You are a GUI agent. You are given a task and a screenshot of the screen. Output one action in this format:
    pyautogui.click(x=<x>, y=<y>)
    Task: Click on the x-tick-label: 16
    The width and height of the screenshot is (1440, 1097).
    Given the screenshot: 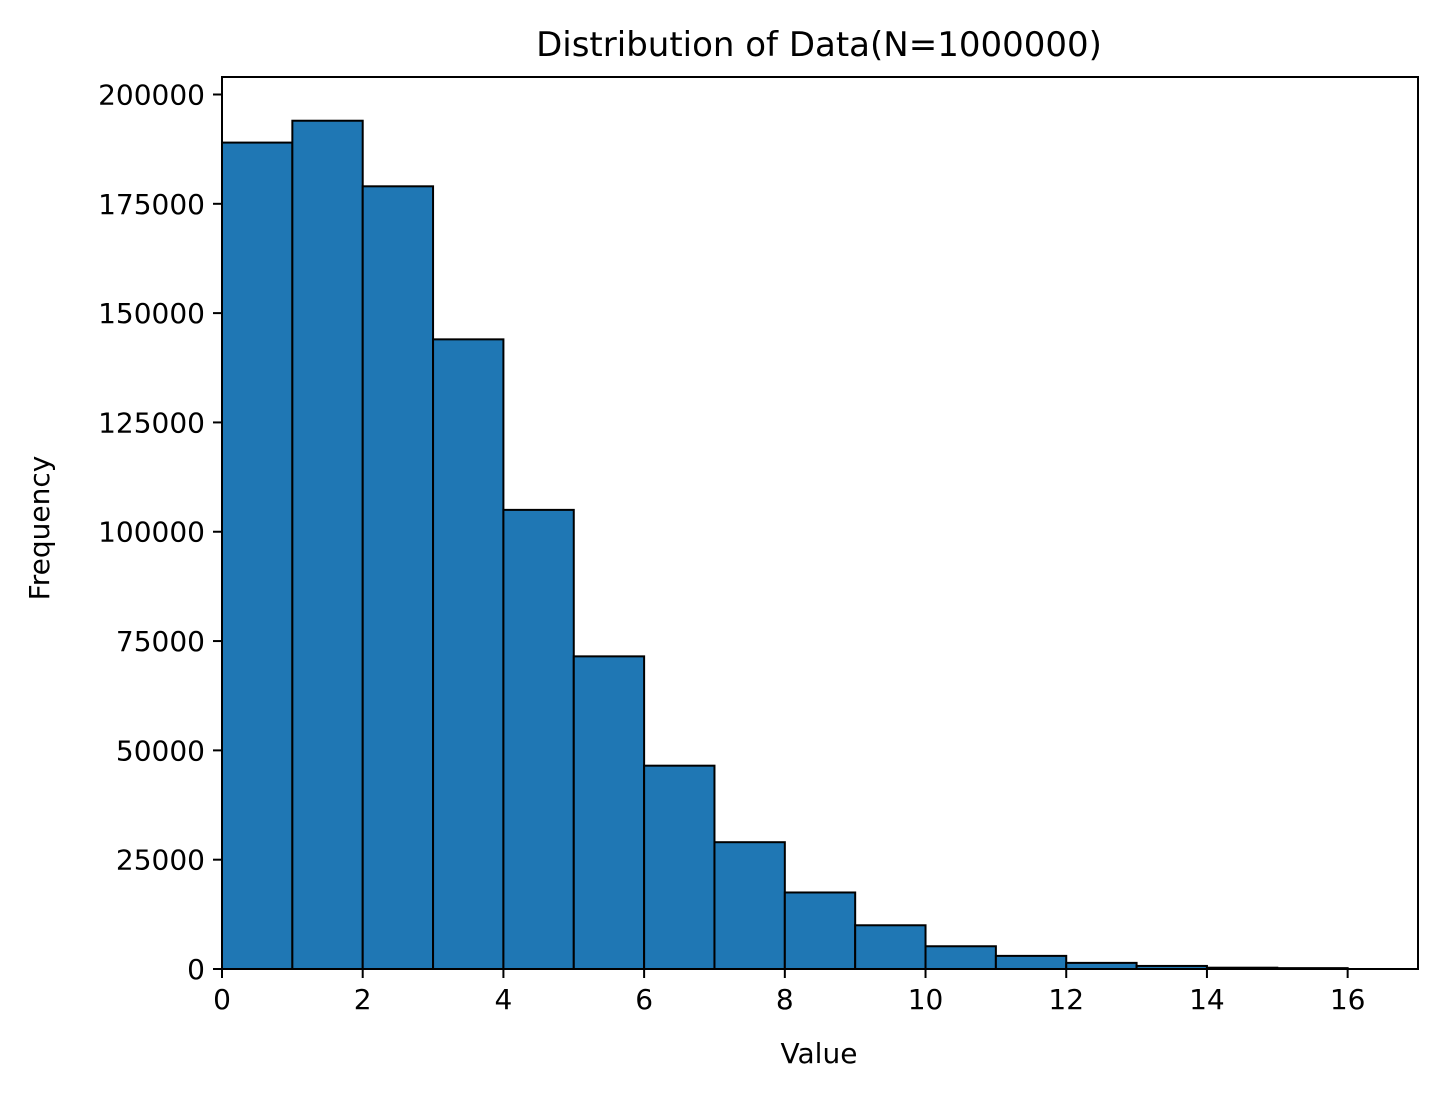 What is the action you would take?
    pyautogui.click(x=1348, y=999)
    